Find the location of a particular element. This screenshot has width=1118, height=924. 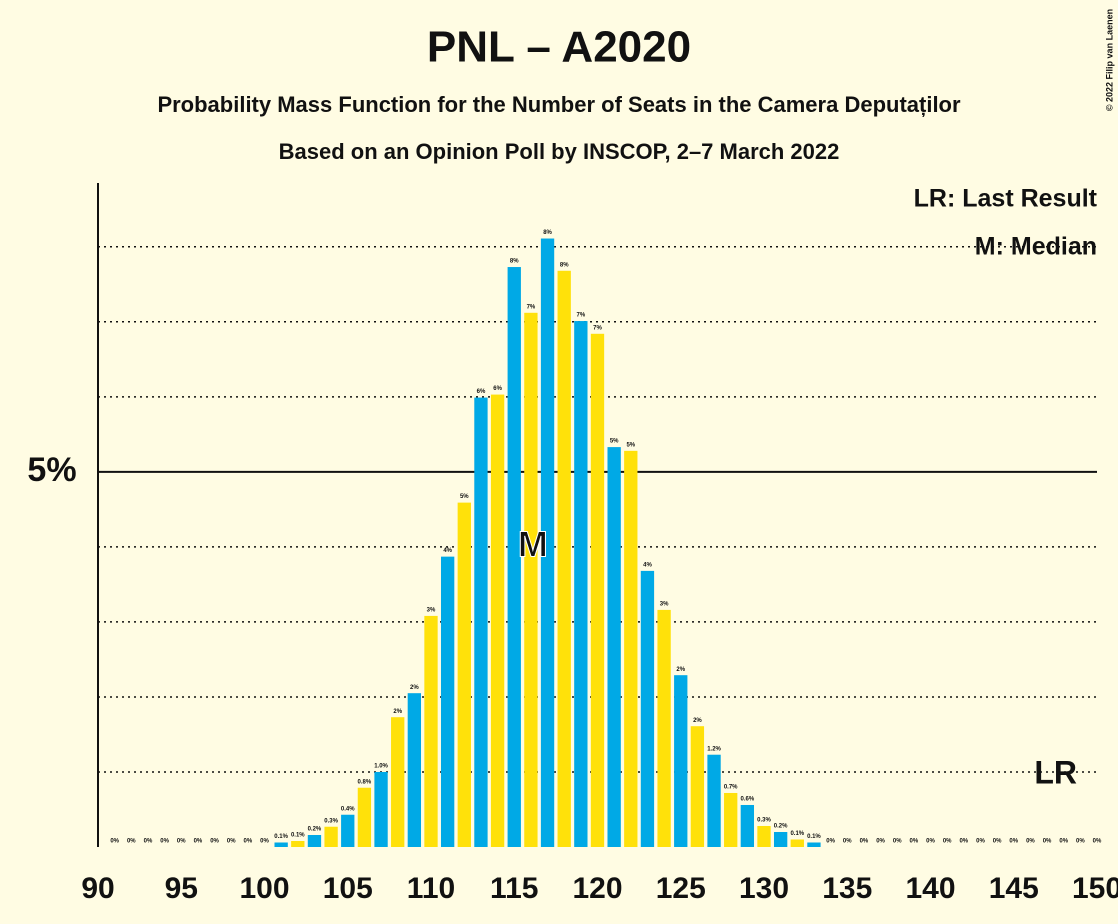

x-tick-label: 145 is located at coordinates (1014, 888).